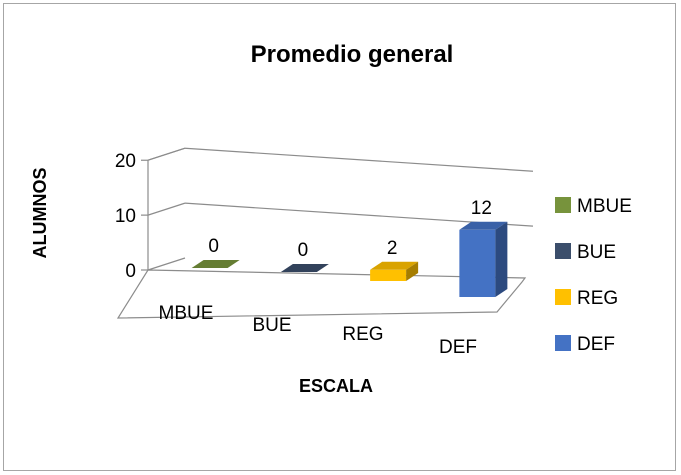  Describe the element at coordinates (604, 206) in the screenshot. I see `legend-label-mbue: MBUE` at that location.